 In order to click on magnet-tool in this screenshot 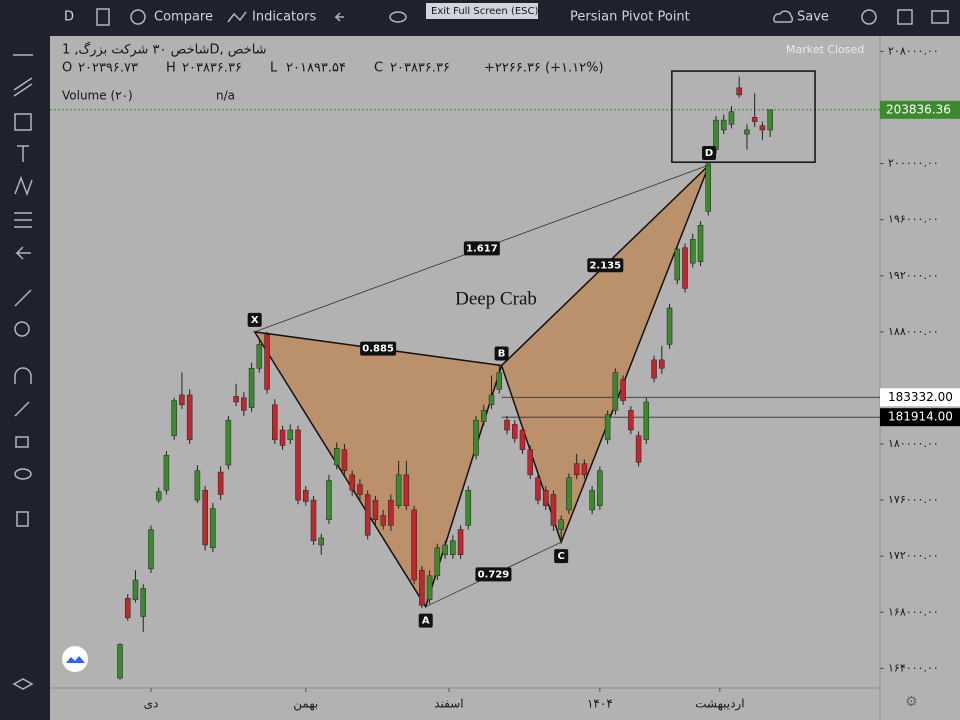, I will do `click(23, 375)`.